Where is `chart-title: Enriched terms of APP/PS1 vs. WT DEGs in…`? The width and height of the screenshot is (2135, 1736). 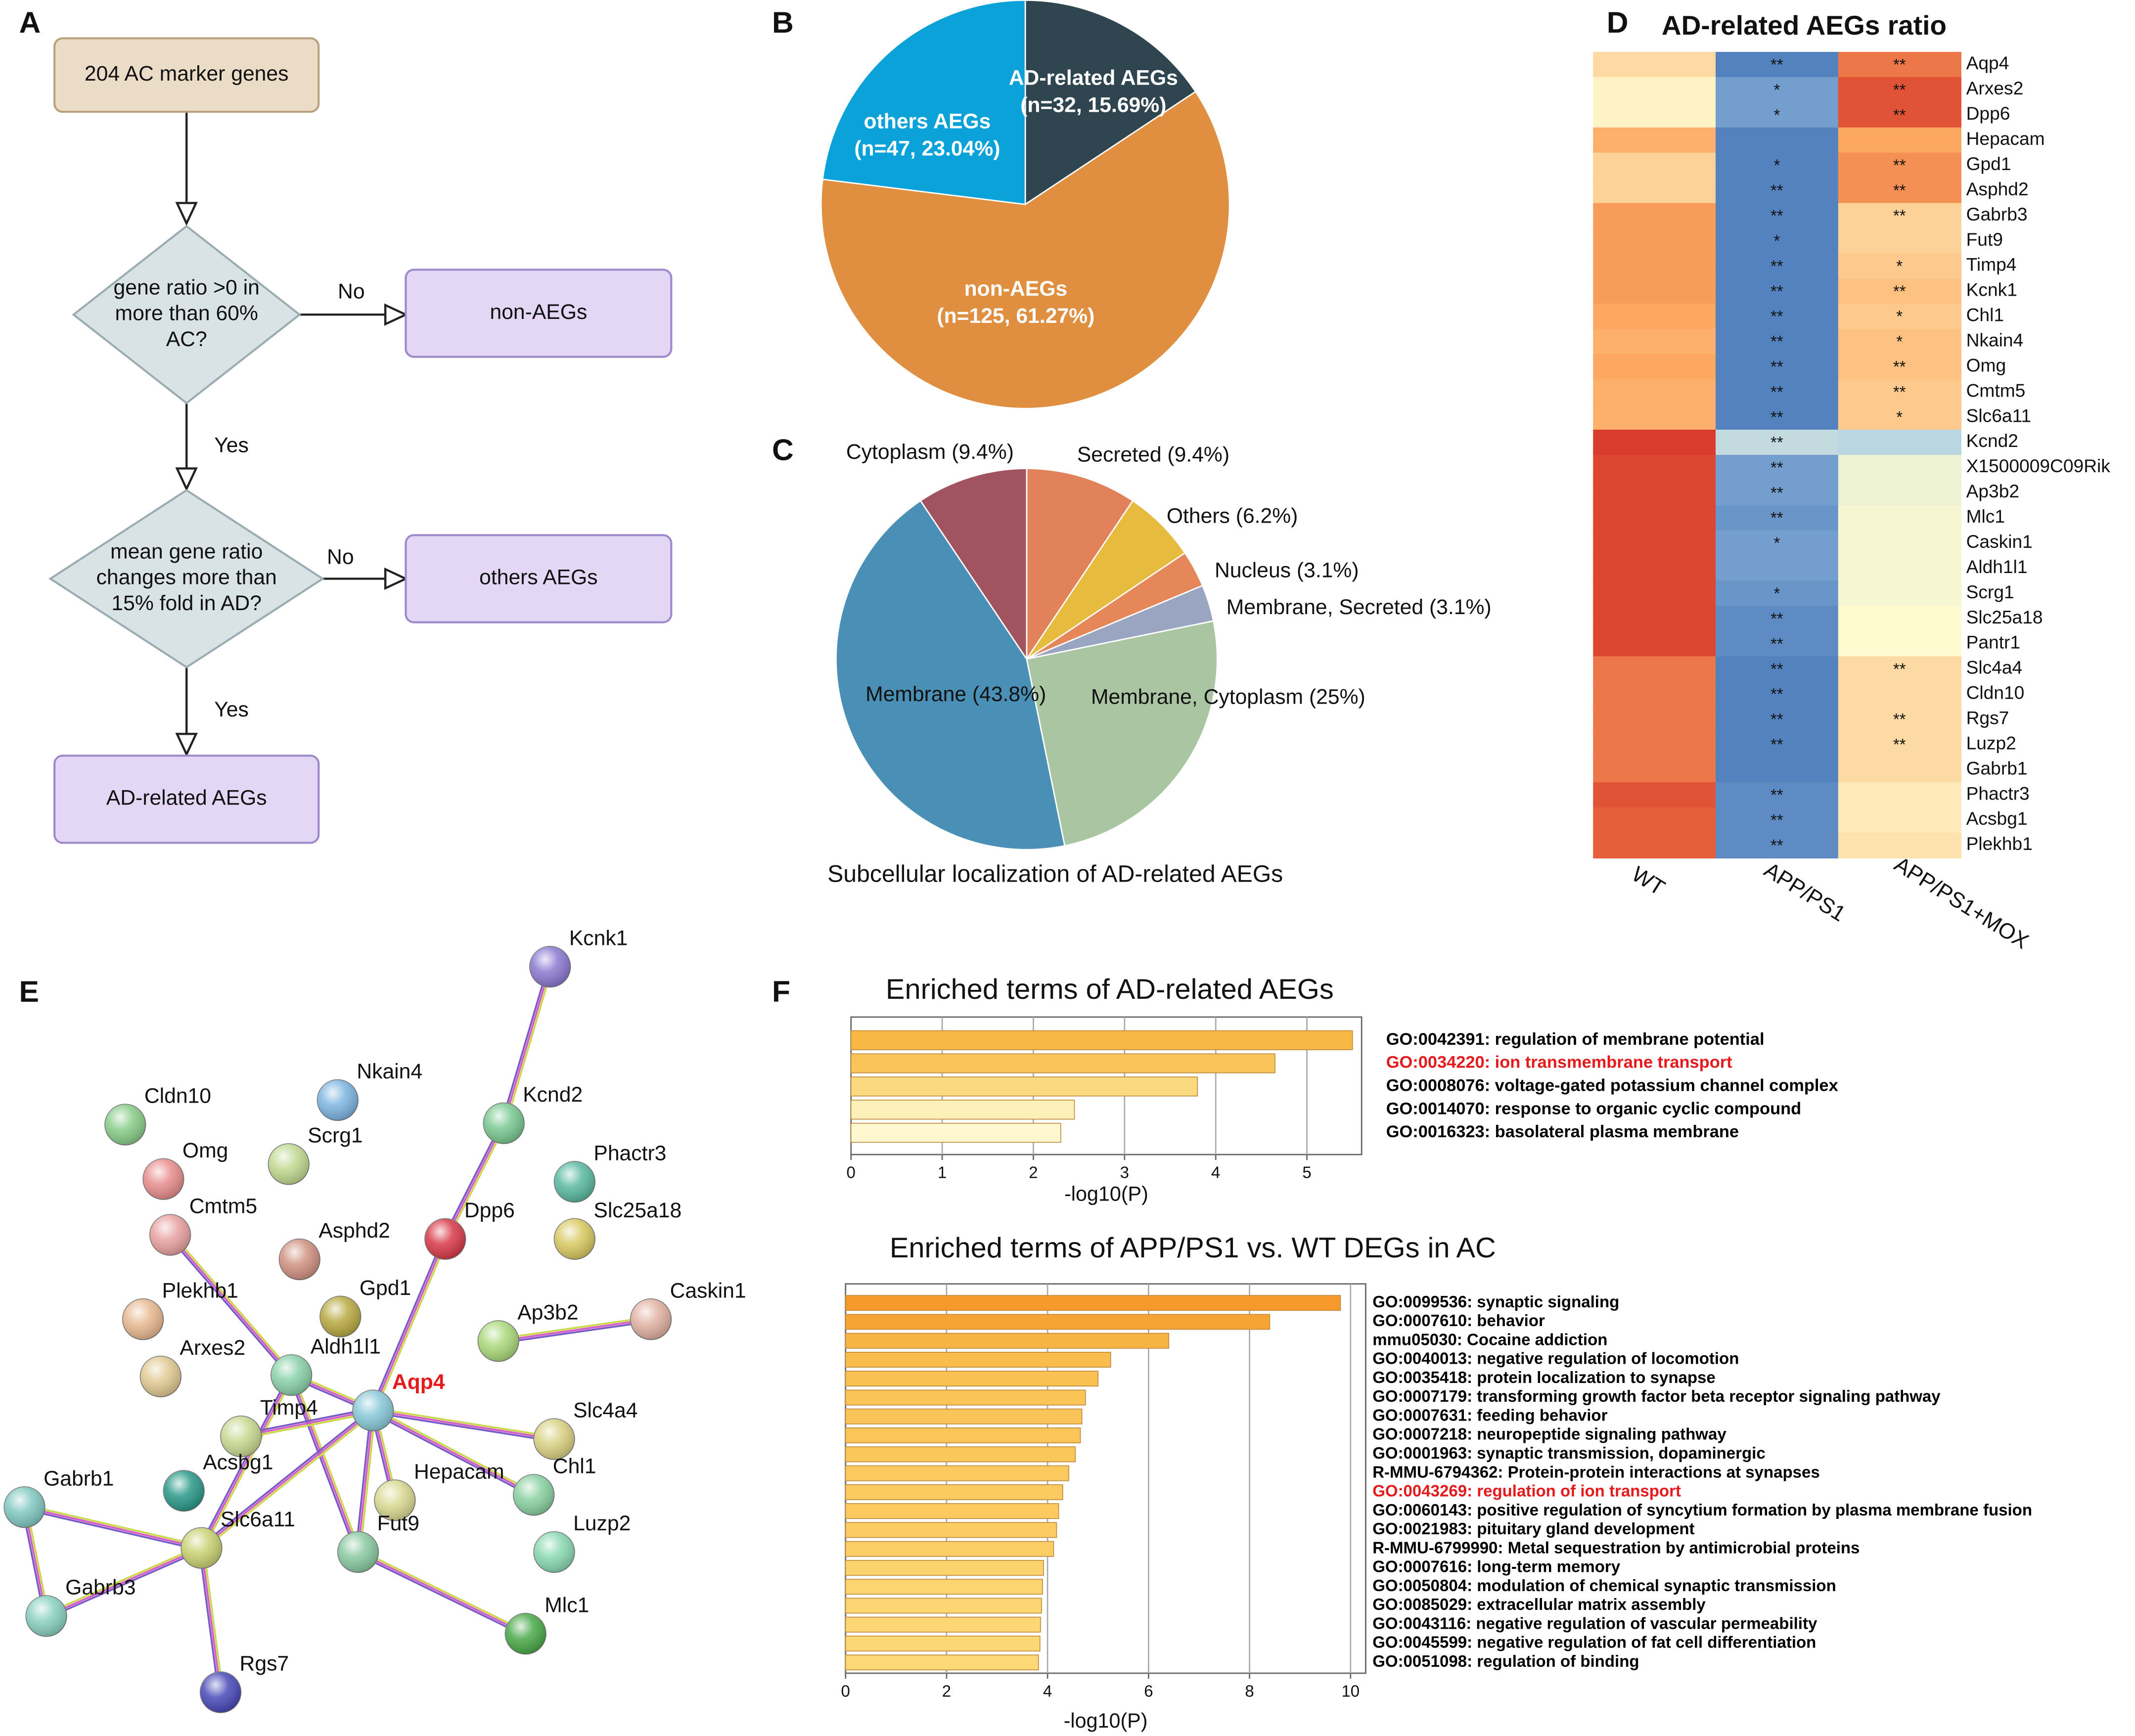
chart-title: Enriched terms of APP/PS1 vs. WT DEGs in… is located at coordinates (1193, 1248).